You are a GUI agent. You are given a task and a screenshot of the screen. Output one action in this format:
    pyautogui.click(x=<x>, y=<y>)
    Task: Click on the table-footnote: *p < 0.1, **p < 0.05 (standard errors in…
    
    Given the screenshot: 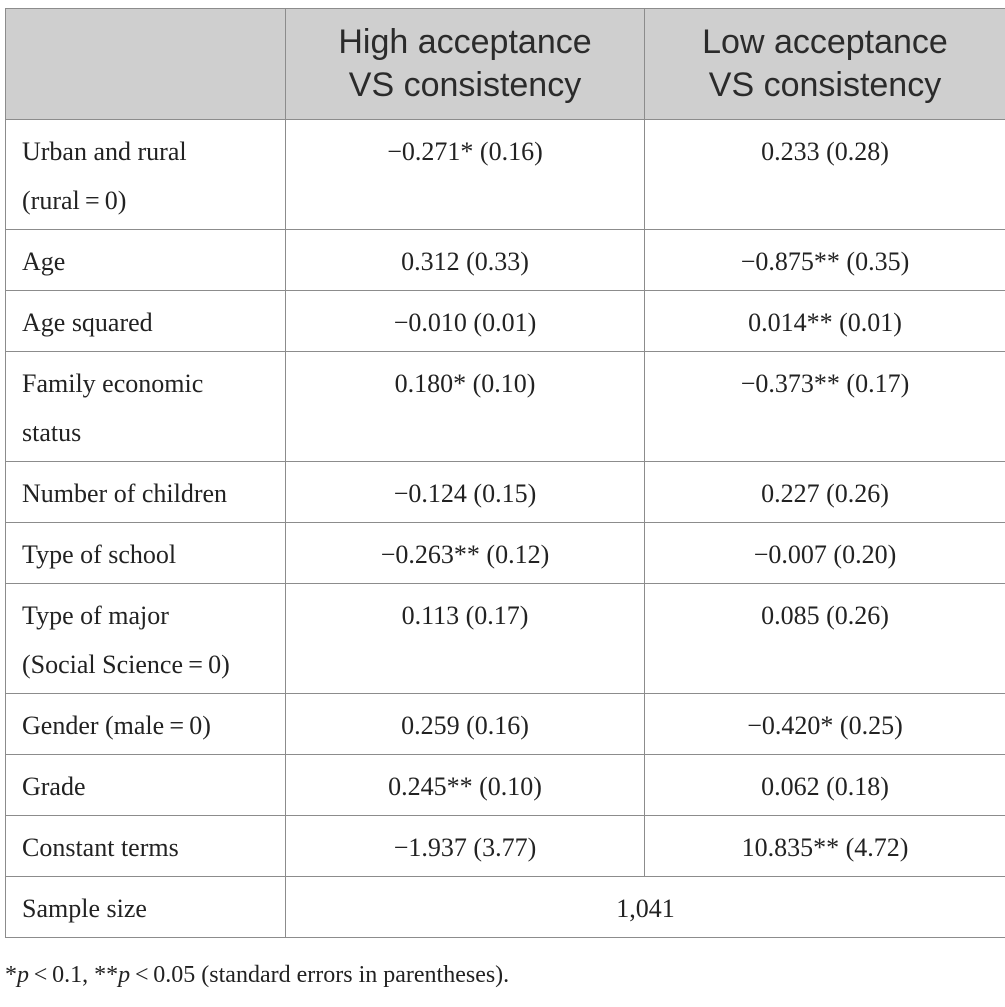 What is the action you would take?
    pyautogui.click(x=257, y=975)
    